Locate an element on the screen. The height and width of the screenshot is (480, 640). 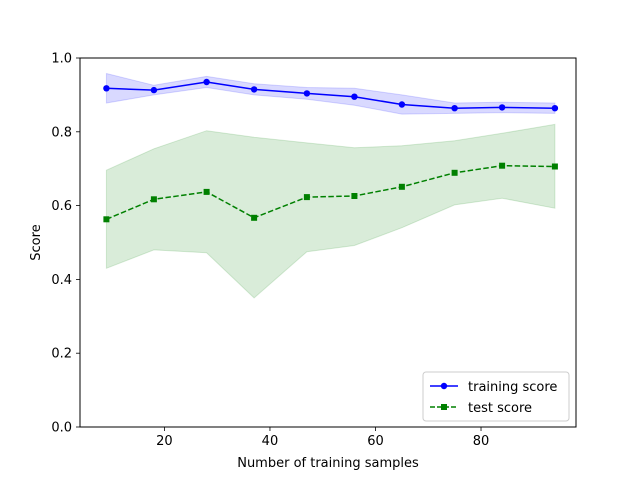
legend-label-training: training score is located at coordinates (512, 387).